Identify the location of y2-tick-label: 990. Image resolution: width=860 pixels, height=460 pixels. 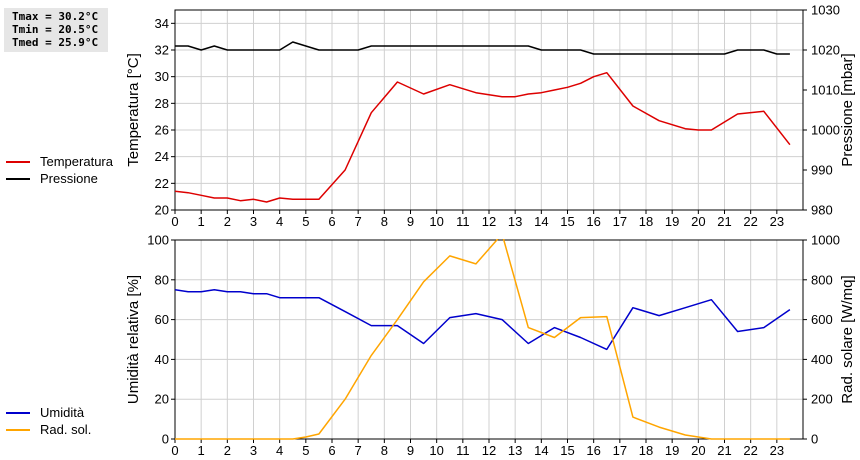
(822, 170).